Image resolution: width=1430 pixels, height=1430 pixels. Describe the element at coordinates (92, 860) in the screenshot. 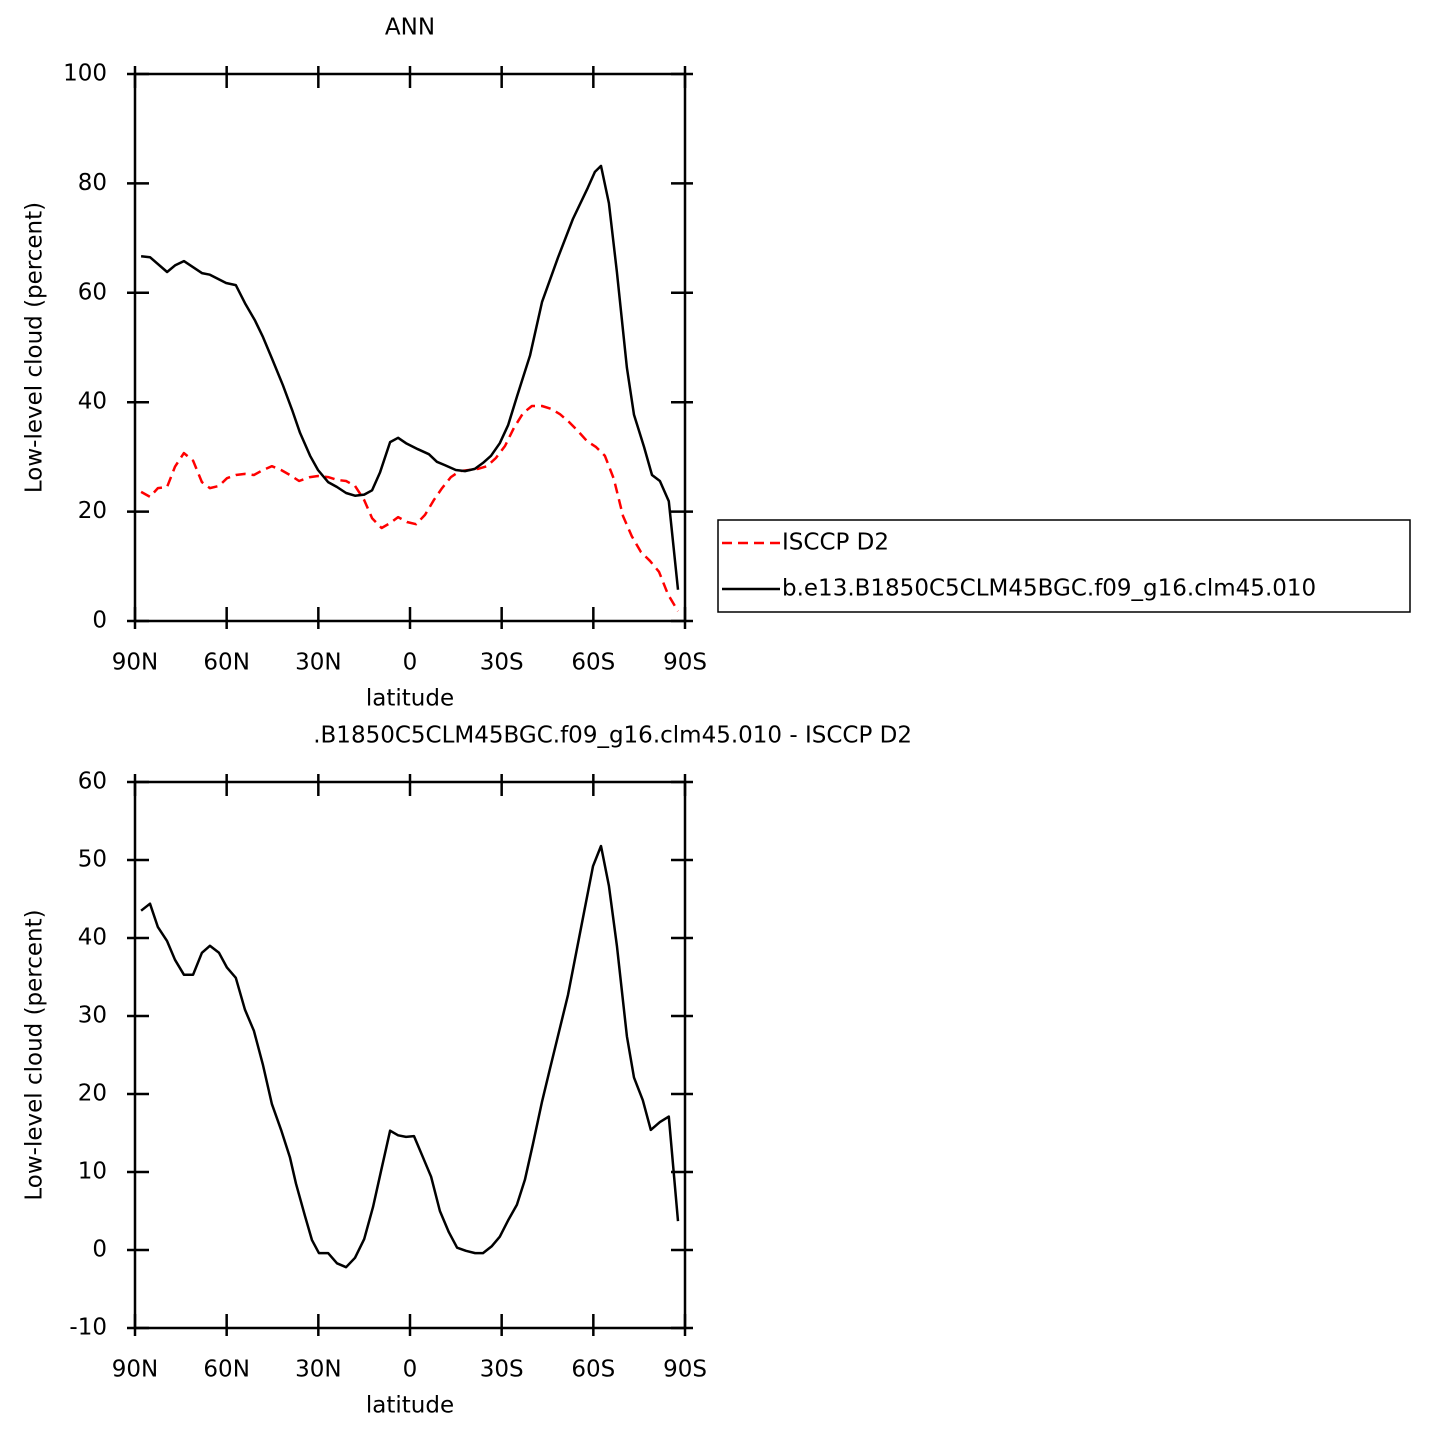

I see `y-tick-label: 50` at that location.